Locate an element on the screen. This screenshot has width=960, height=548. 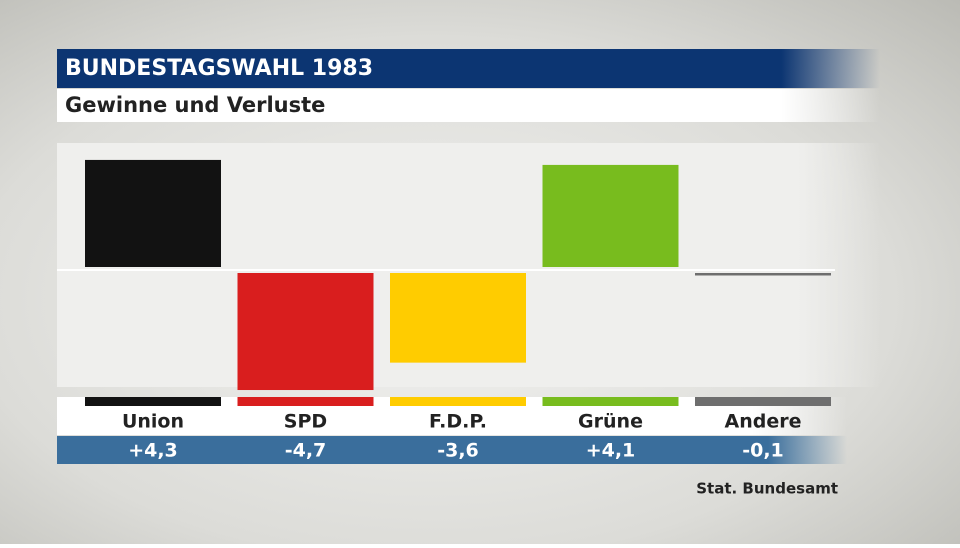
category-label: Andere is located at coordinates (763, 422).